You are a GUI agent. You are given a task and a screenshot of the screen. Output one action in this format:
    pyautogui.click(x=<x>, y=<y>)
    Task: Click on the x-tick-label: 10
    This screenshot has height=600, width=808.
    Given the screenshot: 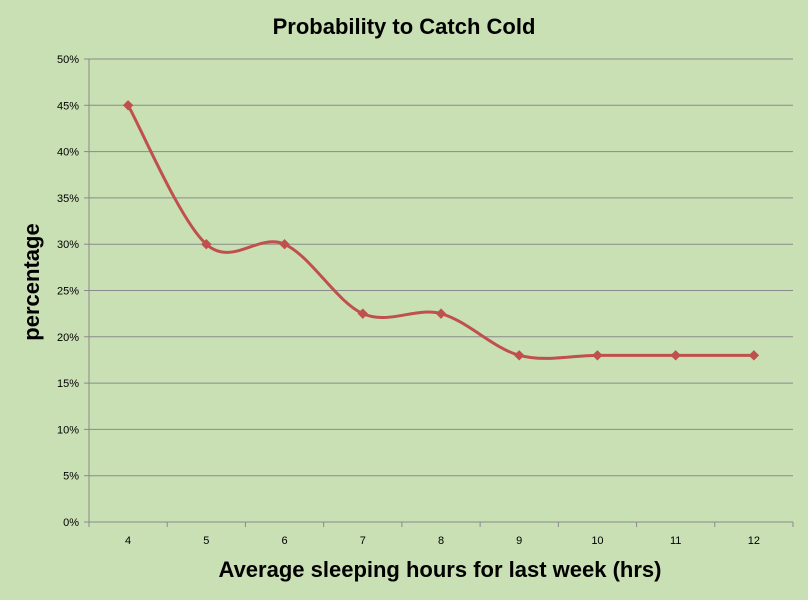 What is the action you would take?
    pyautogui.click(x=597, y=541)
    